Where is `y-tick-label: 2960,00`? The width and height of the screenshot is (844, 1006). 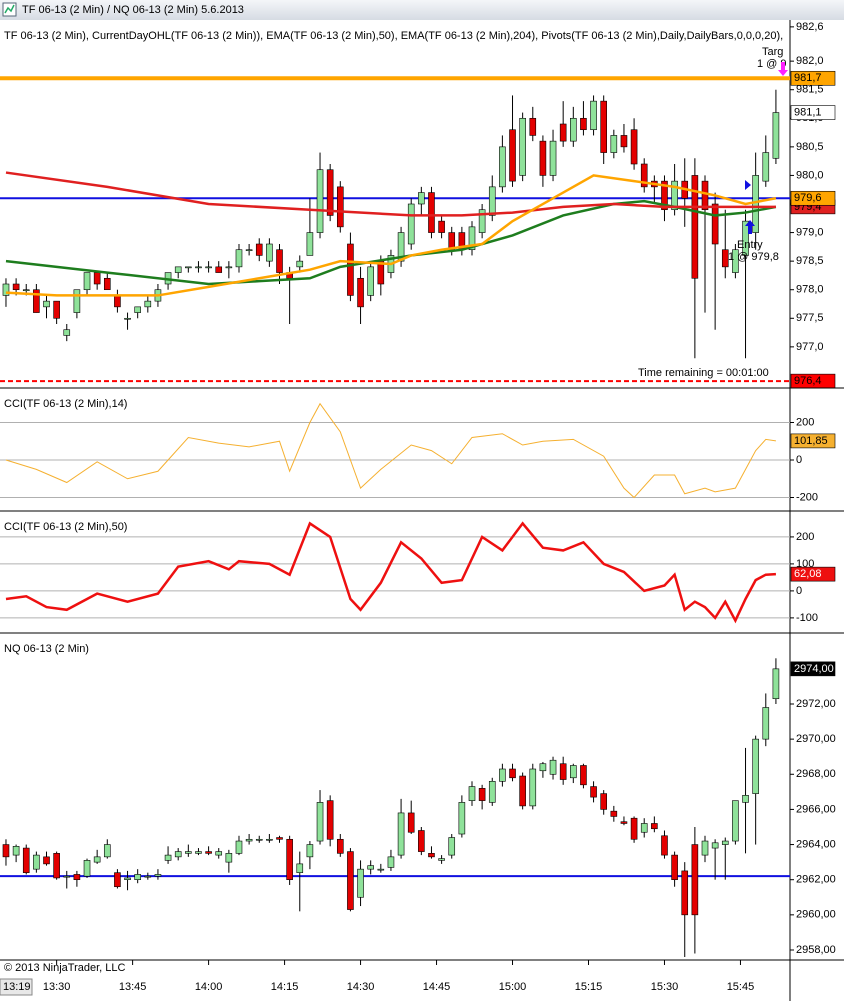
y-tick-label: 2960,00 is located at coordinates (816, 915).